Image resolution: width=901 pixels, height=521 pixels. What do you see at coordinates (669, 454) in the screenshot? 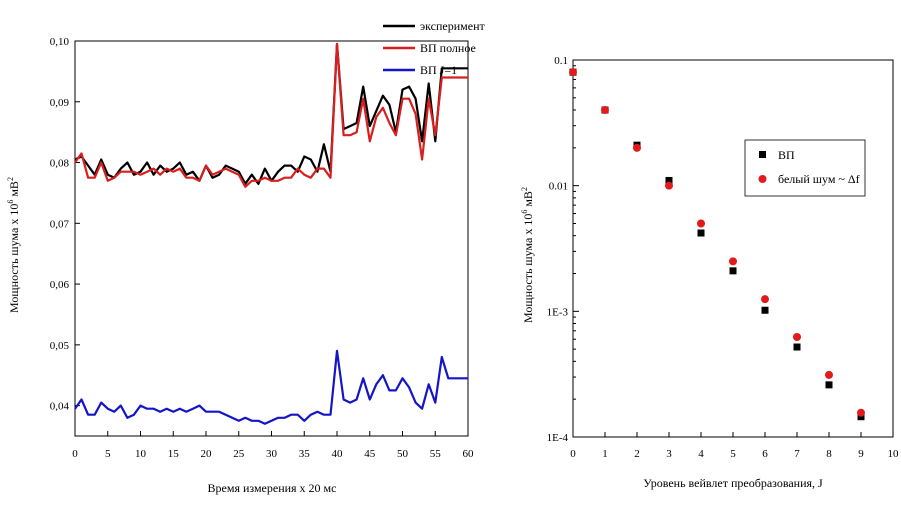
I see `right-x-tick-label: 3` at bounding box center [669, 454].